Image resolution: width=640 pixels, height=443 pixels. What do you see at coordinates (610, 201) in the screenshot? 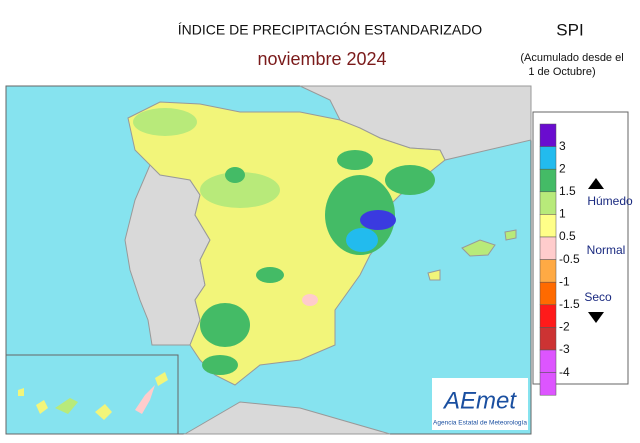
I see `wet-label: Húmedo` at bounding box center [610, 201].